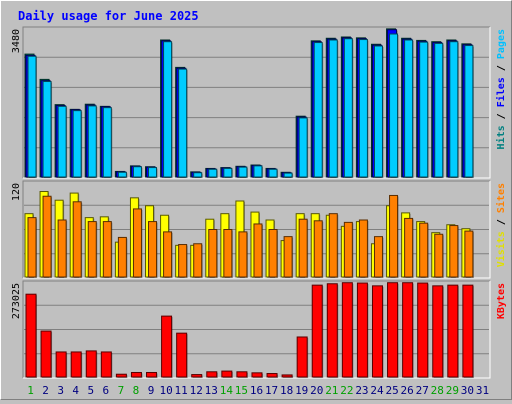 The width and height of the screenshot is (512, 404). Describe the element at coordinates (16, 192) in the screenshot. I see `y-max-label: 120` at that location.